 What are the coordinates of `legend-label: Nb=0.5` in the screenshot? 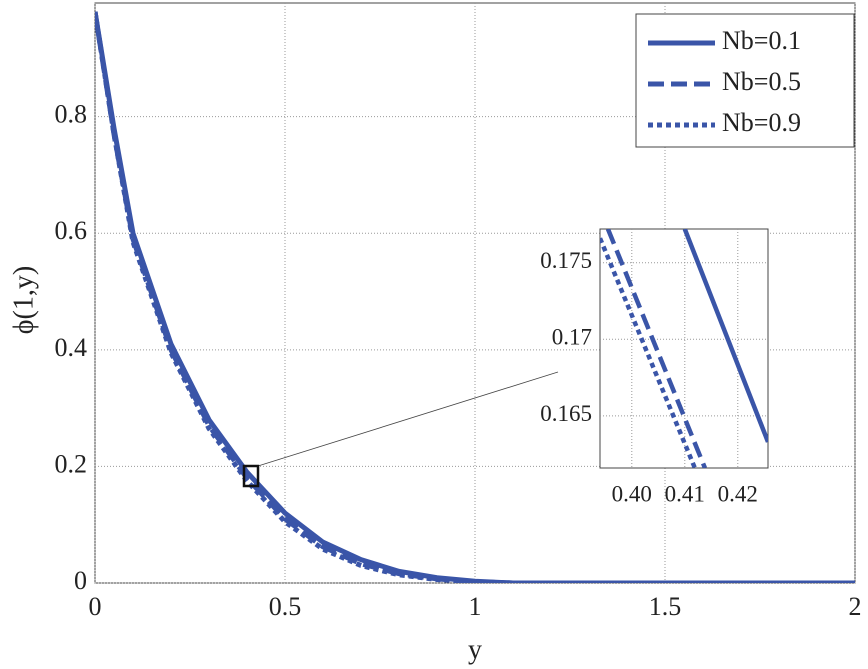 It's located at (761, 81).